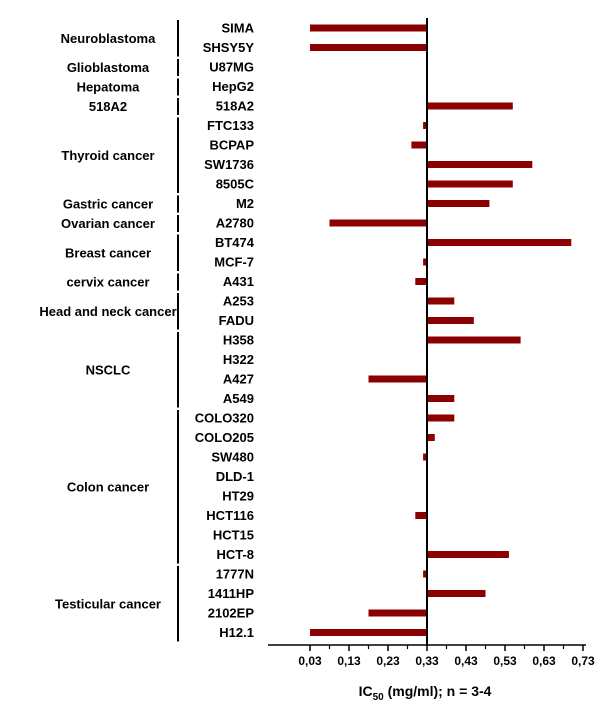 The width and height of the screenshot is (600, 709). I want to click on category-label: A2780, so click(235, 223).